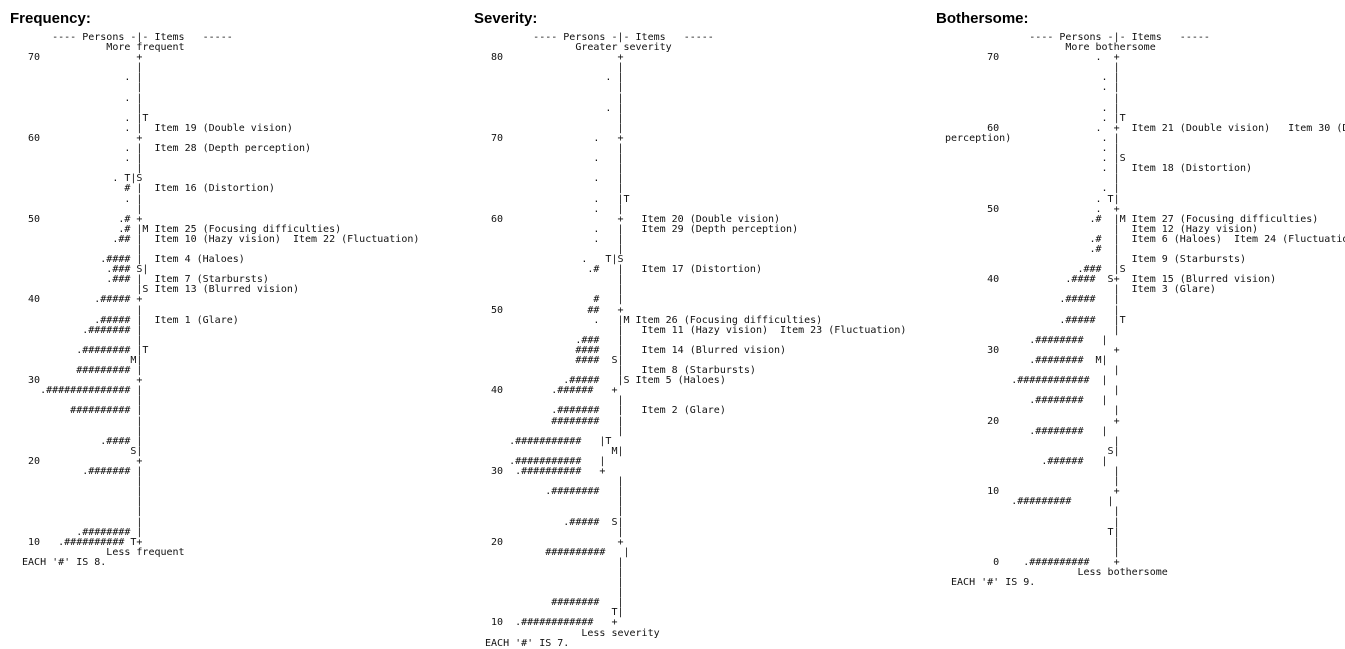 Image resolution: width=1345 pixels, height=649 pixels. I want to click on panel-title-severity: Severity:, so click(506, 18).